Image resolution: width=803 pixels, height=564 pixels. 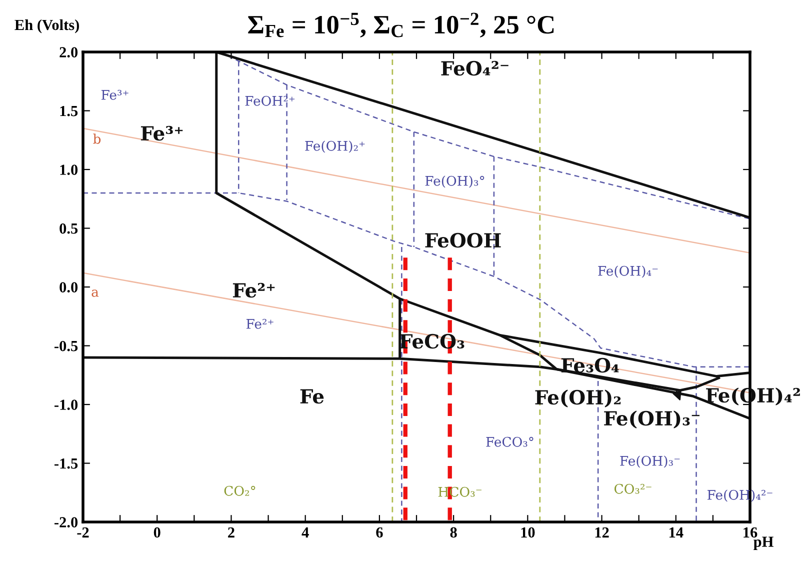 What do you see at coordinates (46, 26) in the screenshot?
I see `y-axis-title: Eh (Volts)` at bounding box center [46, 26].